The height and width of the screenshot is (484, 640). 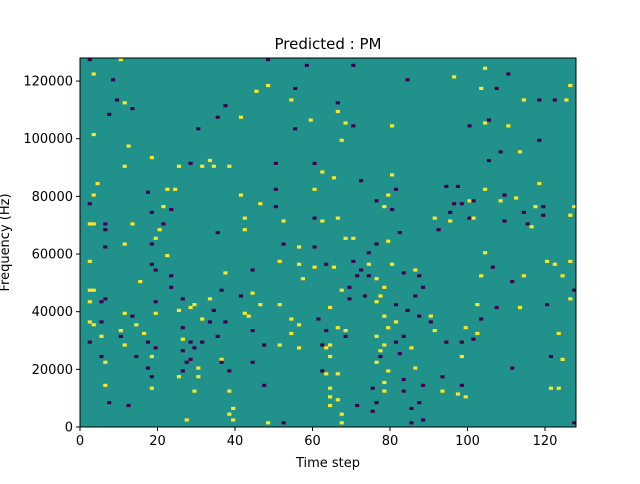 What do you see at coordinates (467, 441) in the screenshot?
I see `x-tick-label: 100` at bounding box center [467, 441].